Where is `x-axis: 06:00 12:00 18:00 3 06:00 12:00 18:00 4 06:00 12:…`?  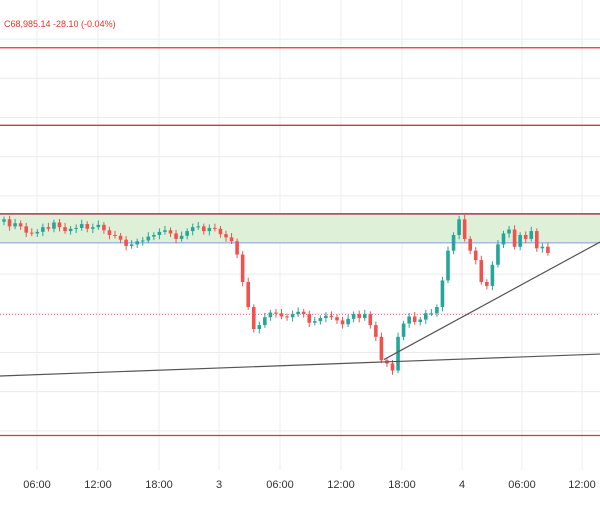 x-axis: 06:00 12:00 18:00 3 06:00 12:00 18:00 4 06:00 12:… is located at coordinates (309, 485).